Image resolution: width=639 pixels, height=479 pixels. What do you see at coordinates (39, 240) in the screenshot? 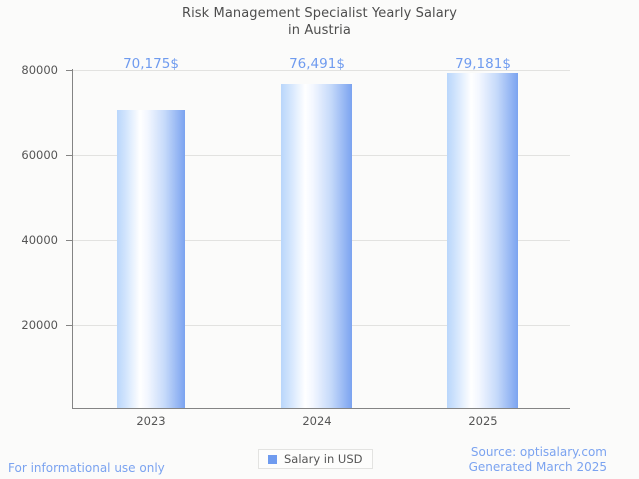
I see `y-tick-label-40000: 40000` at bounding box center [39, 240].